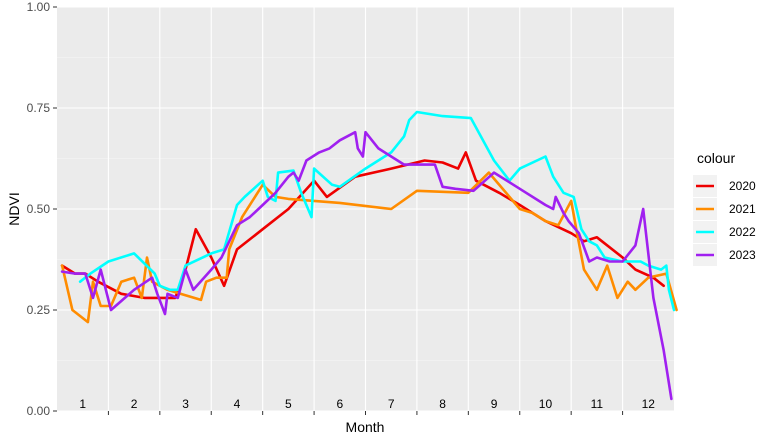 This screenshot has width=773, height=442. Describe the element at coordinates (742, 186) in the screenshot. I see `legend-label-2020: 2020` at that location.